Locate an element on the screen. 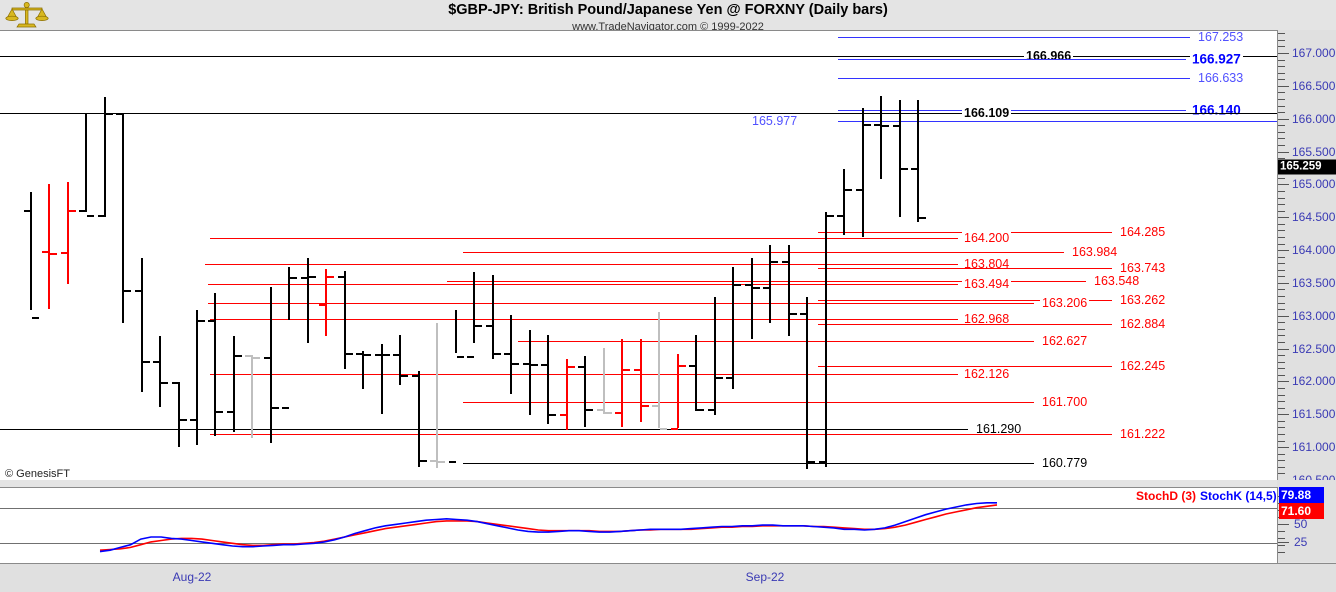 Image resolution: width=1336 pixels, height=592 pixels. indicator-axis: 50 25 79.88 71.60 is located at coordinates (1306, 524).